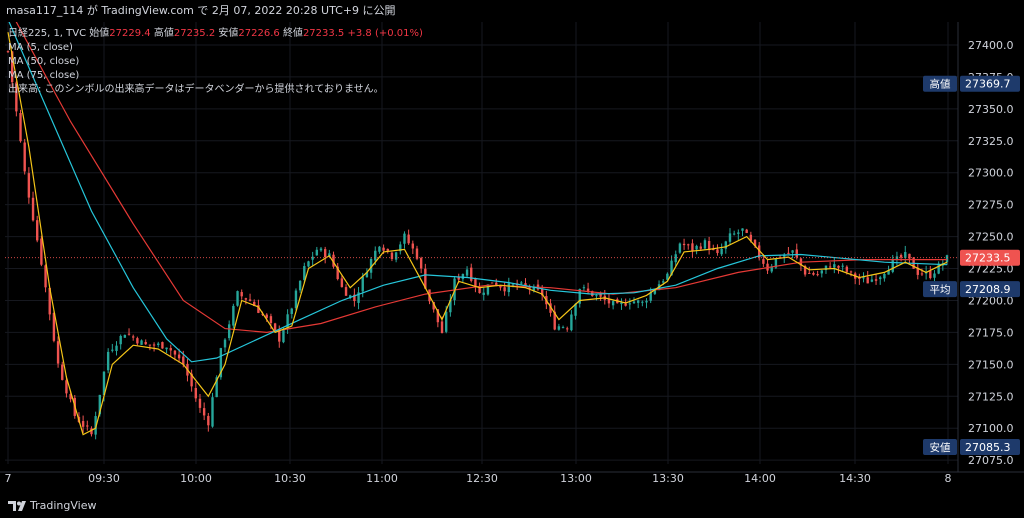 This screenshot has width=1024, height=518. I want to click on x-tick-label: 11:00, so click(382, 478).